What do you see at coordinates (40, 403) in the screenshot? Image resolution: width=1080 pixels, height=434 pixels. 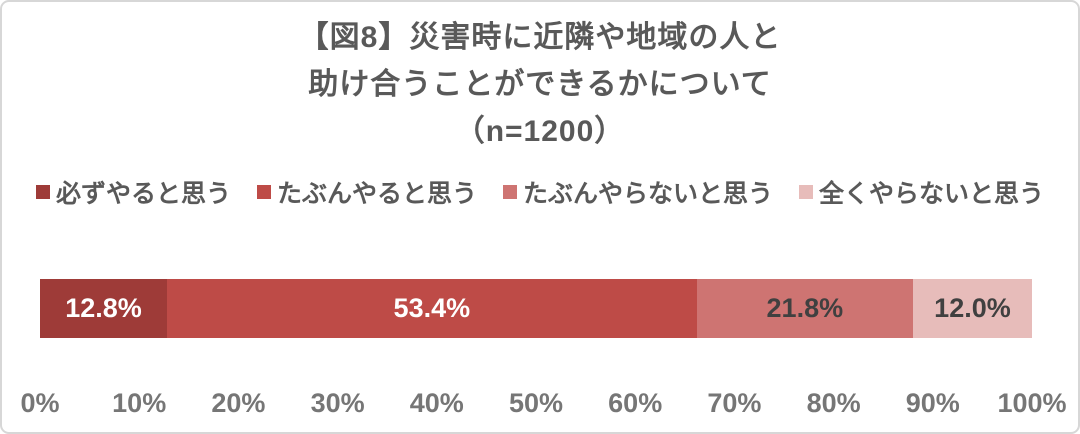 I see `axis-tick-label: 0%` at bounding box center [40, 403].